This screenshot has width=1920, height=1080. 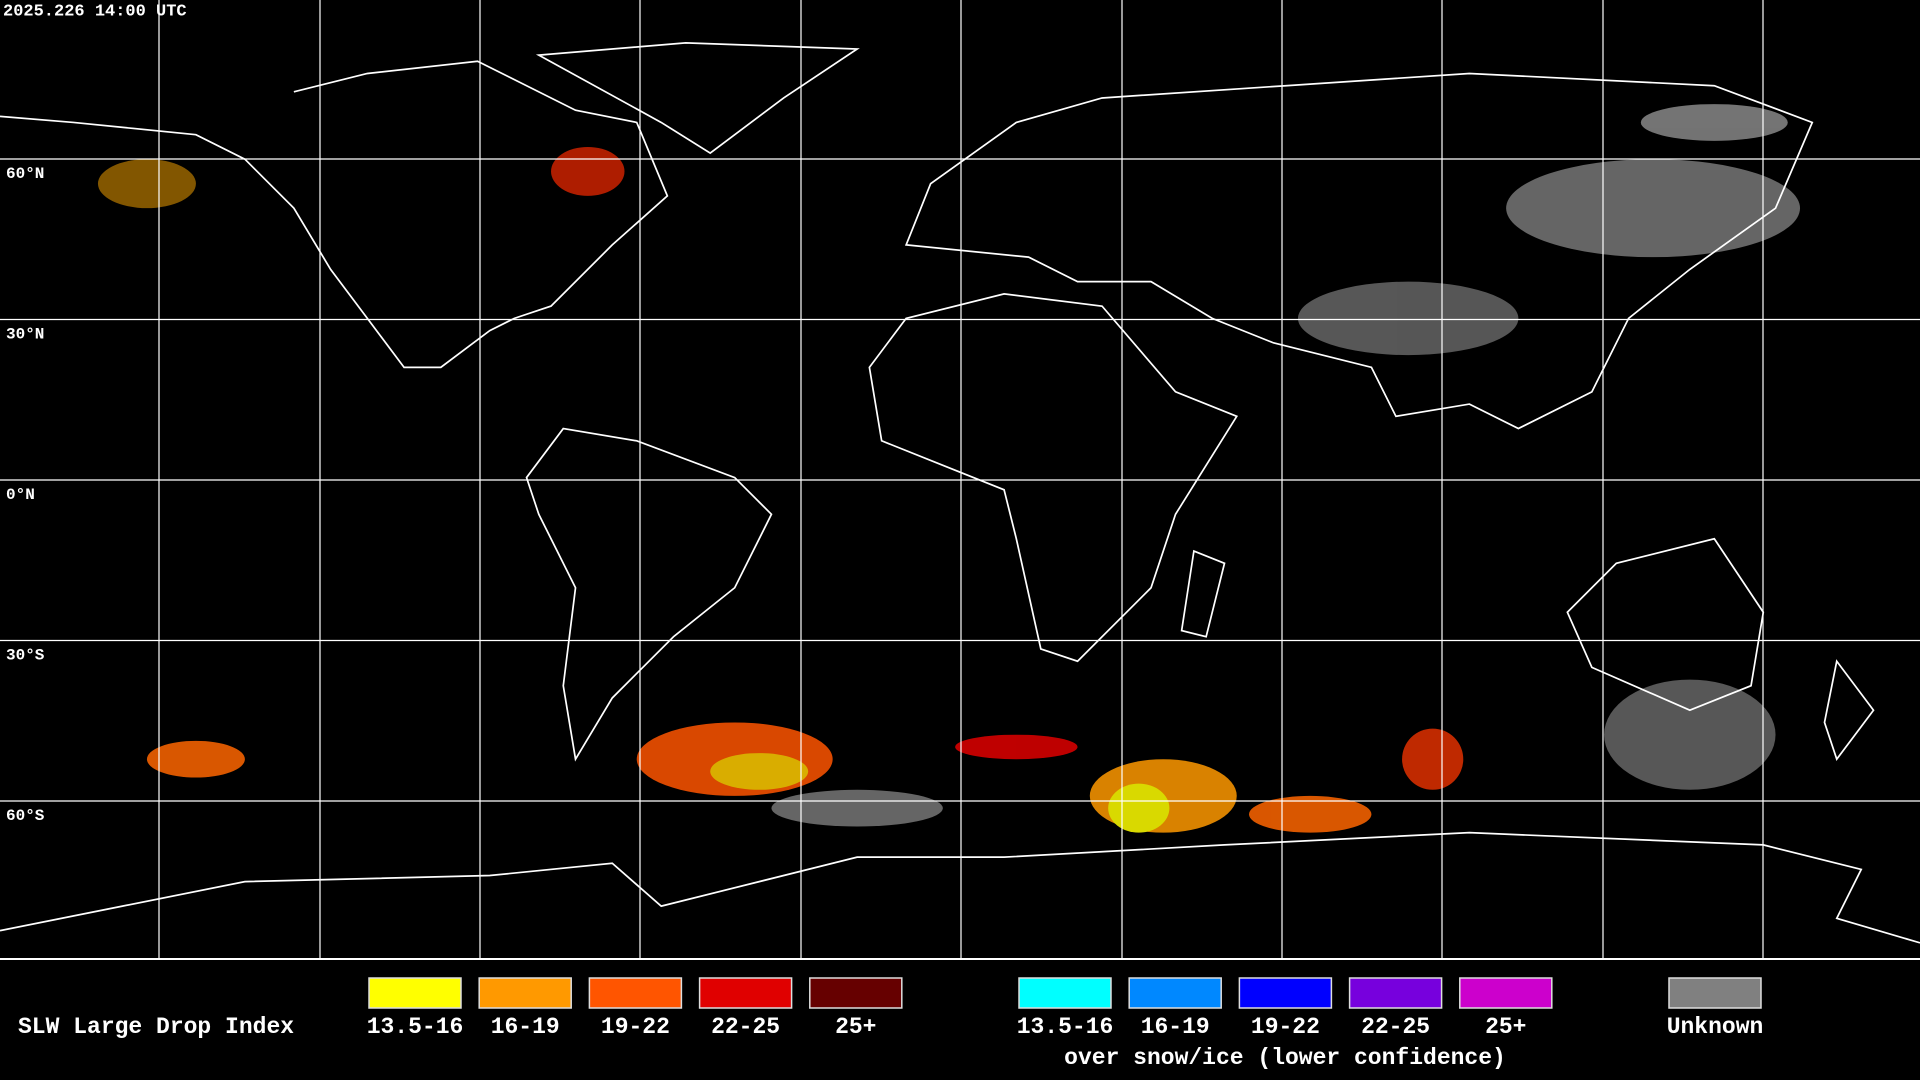 What do you see at coordinates (25, 174) in the screenshot?
I see `lat-label: 60°N` at bounding box center [25, 174].